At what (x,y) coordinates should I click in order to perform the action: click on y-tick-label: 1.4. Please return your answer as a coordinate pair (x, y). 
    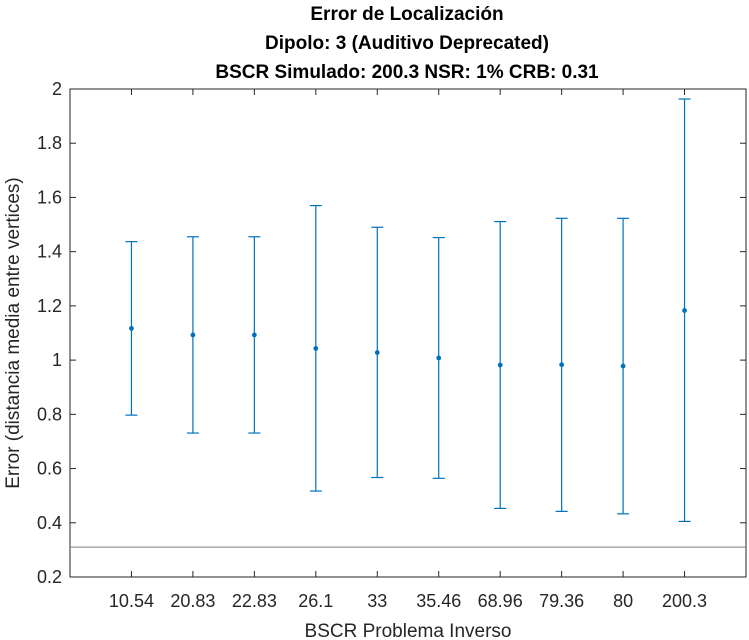
    Looking at the image, I should click on (49, 252).